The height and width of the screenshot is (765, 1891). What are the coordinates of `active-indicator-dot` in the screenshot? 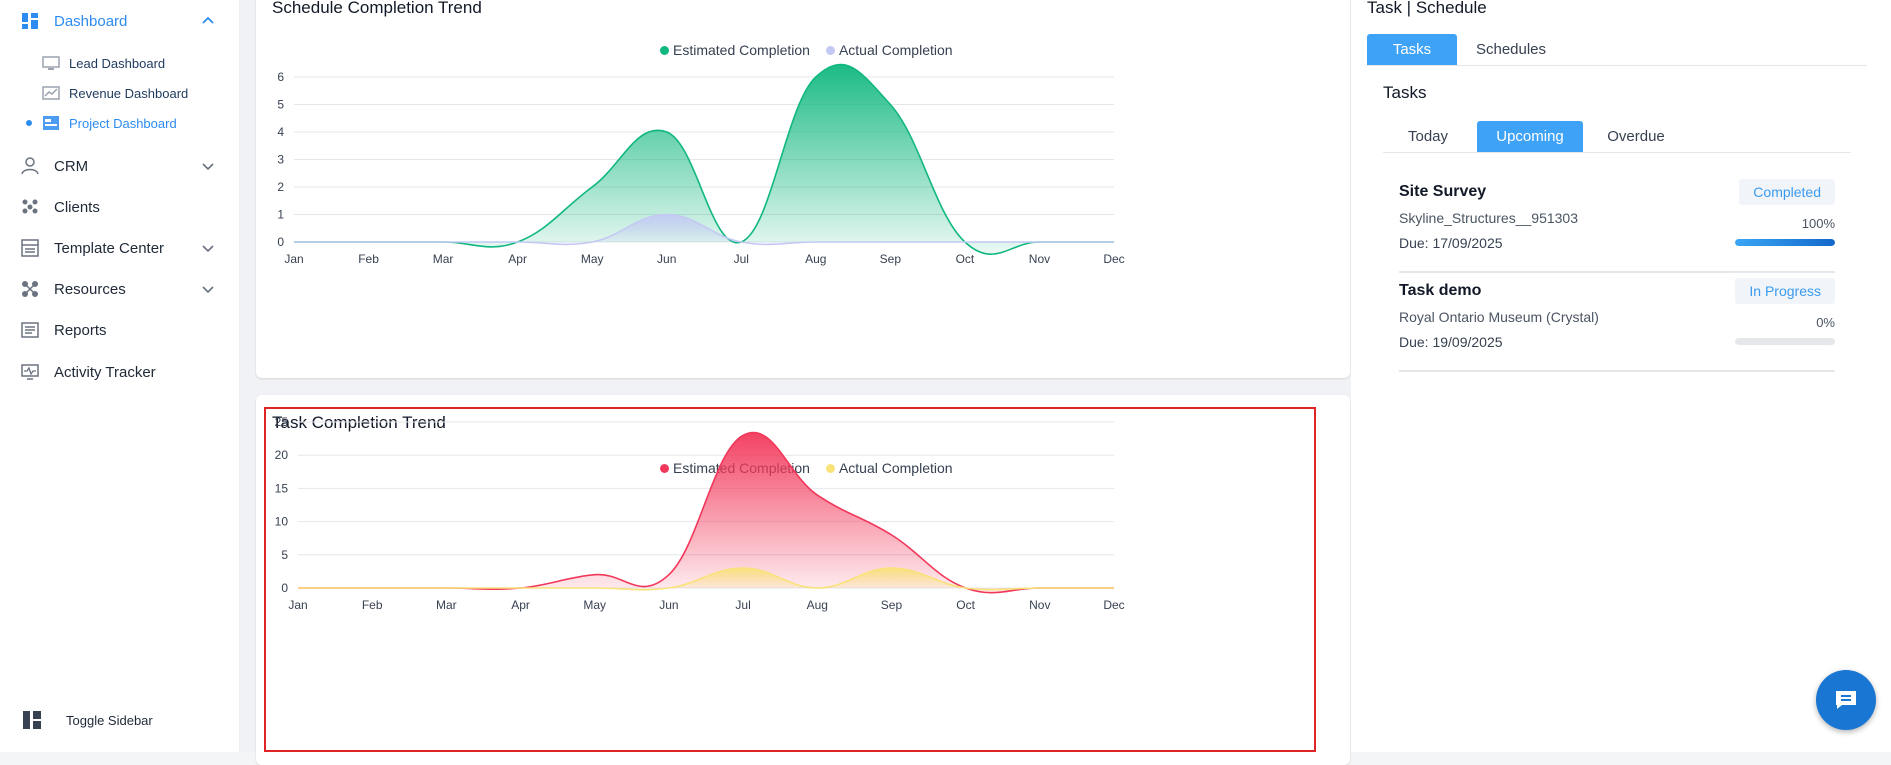 It's located at (29, 123).